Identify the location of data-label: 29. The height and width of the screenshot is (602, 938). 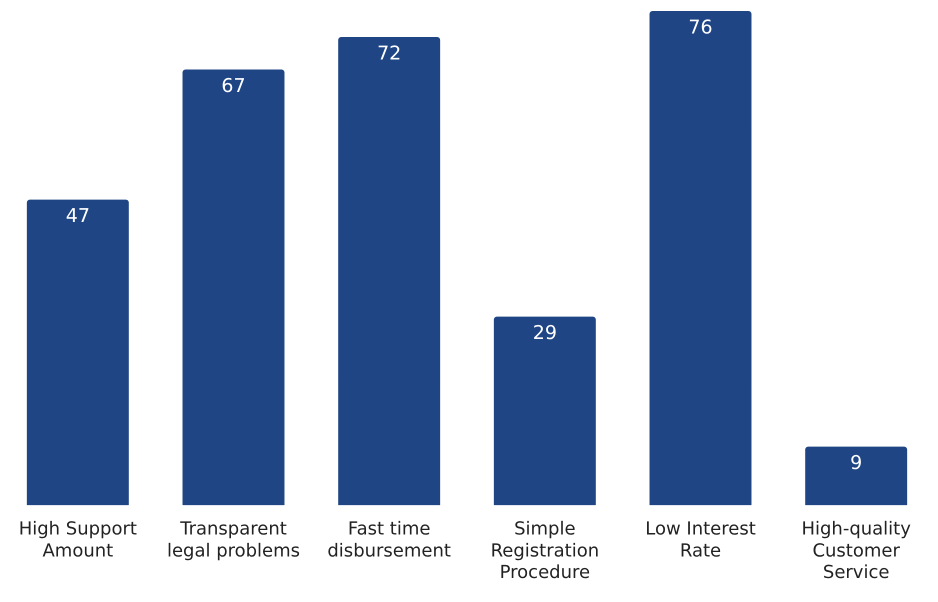
(544, 333).